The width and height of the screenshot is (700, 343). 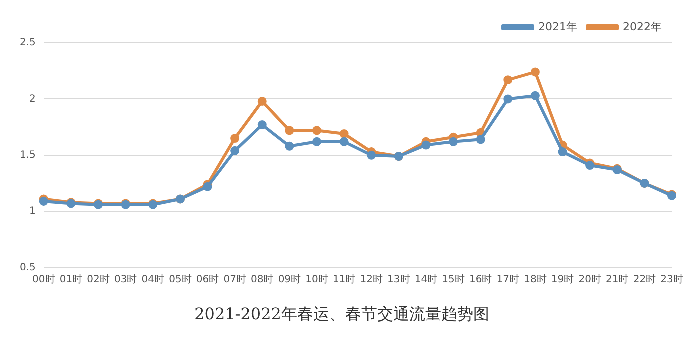 What do you see at coordinates (371, 279) in the screenshot?
I see `x-tick-label: 12时` at bounding box center [371, 279].